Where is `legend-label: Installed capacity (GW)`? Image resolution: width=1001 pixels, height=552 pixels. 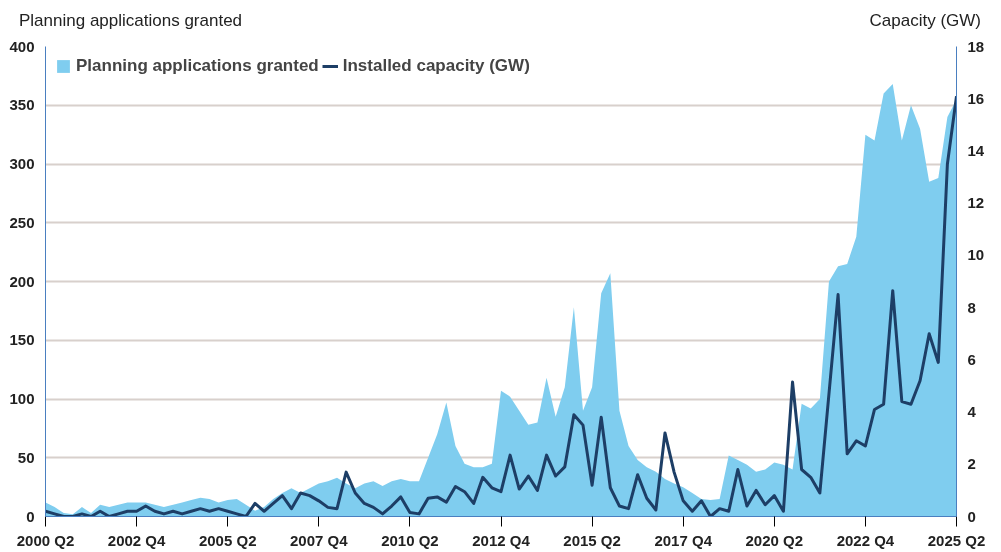
legend-label: Installed capacity (GW) is located at coordinates (436, 66).